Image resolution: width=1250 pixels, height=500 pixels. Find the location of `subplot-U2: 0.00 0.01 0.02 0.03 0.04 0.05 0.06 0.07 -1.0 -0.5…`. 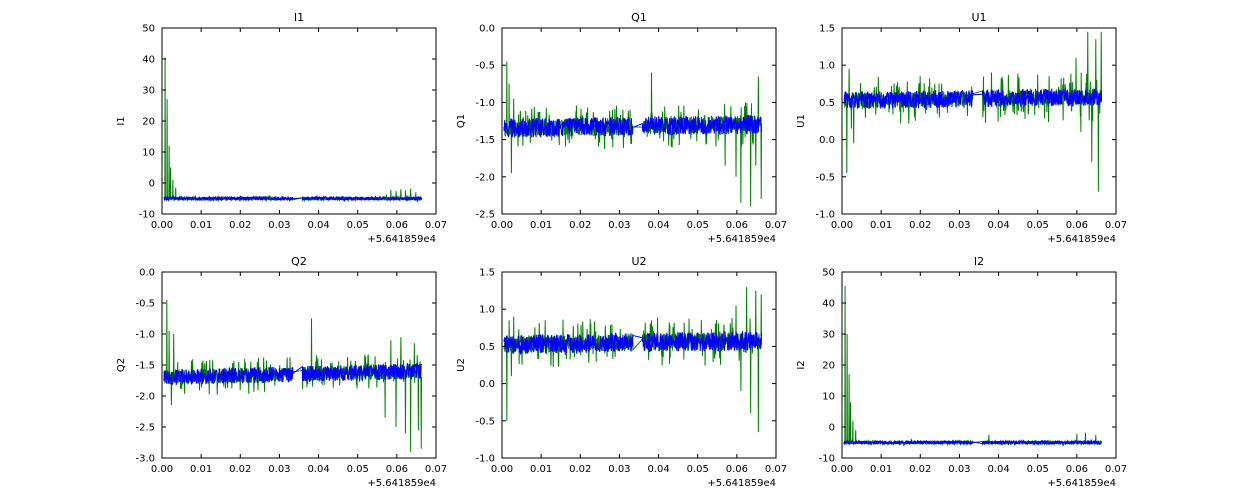

subplot-U2: 0.00 0.01 0.02 0.03 0.04 0.05 0.06 0.07 -1.0 -0.5… is located at coordinates (621, 372).